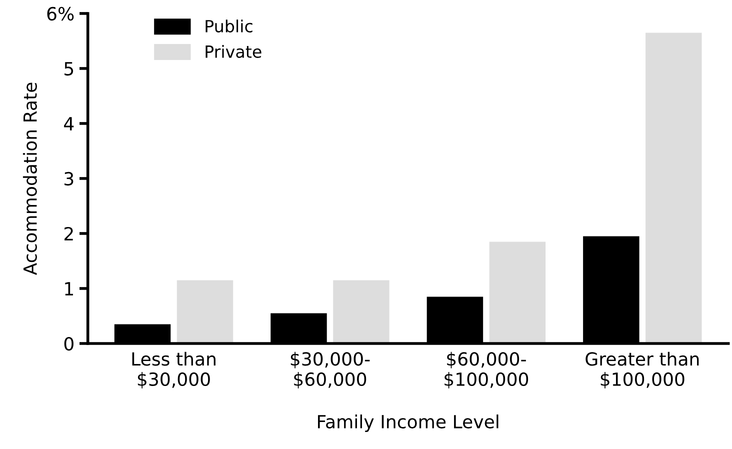 This screenshot has height=449, width=732. Describe the element at coordinates (229, 26) in the screenshot. I see `legend-label: Public` at that location.